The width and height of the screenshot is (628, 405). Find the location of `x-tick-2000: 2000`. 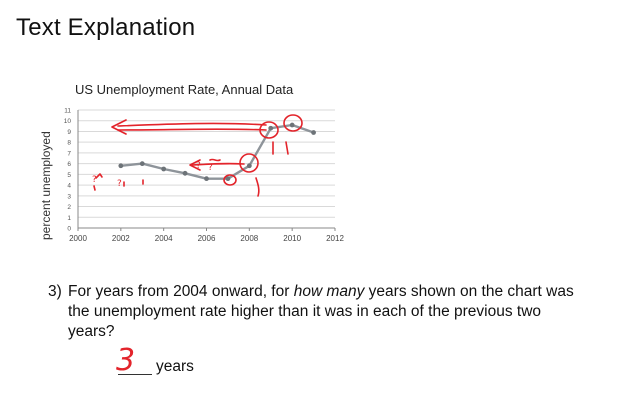

x-tick-2000: 2000 is located at coordinates (78, 238).